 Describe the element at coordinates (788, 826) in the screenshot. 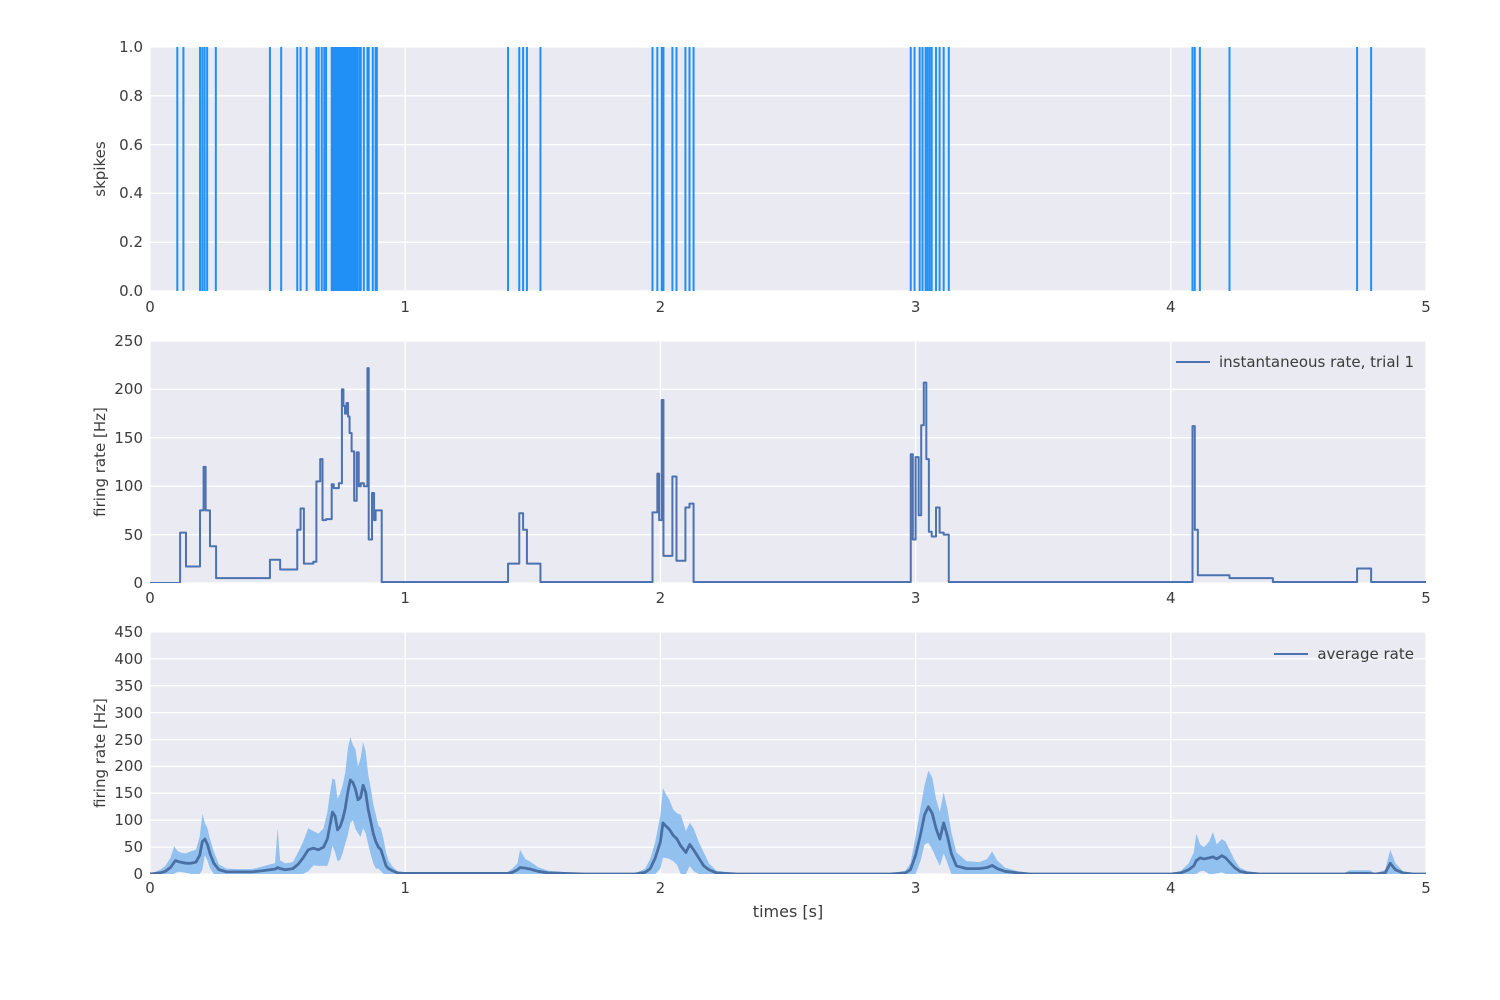

I see `average-rate-line` at that location.